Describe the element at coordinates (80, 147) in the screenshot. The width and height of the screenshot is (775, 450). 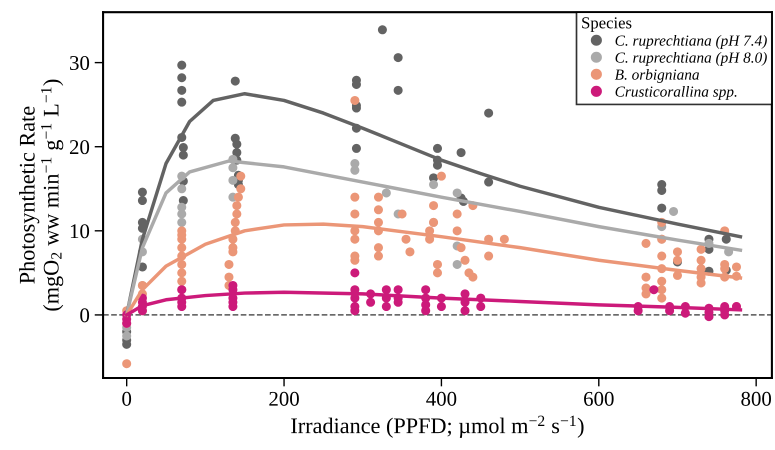
I see `y-tick-label: 20` at that location.